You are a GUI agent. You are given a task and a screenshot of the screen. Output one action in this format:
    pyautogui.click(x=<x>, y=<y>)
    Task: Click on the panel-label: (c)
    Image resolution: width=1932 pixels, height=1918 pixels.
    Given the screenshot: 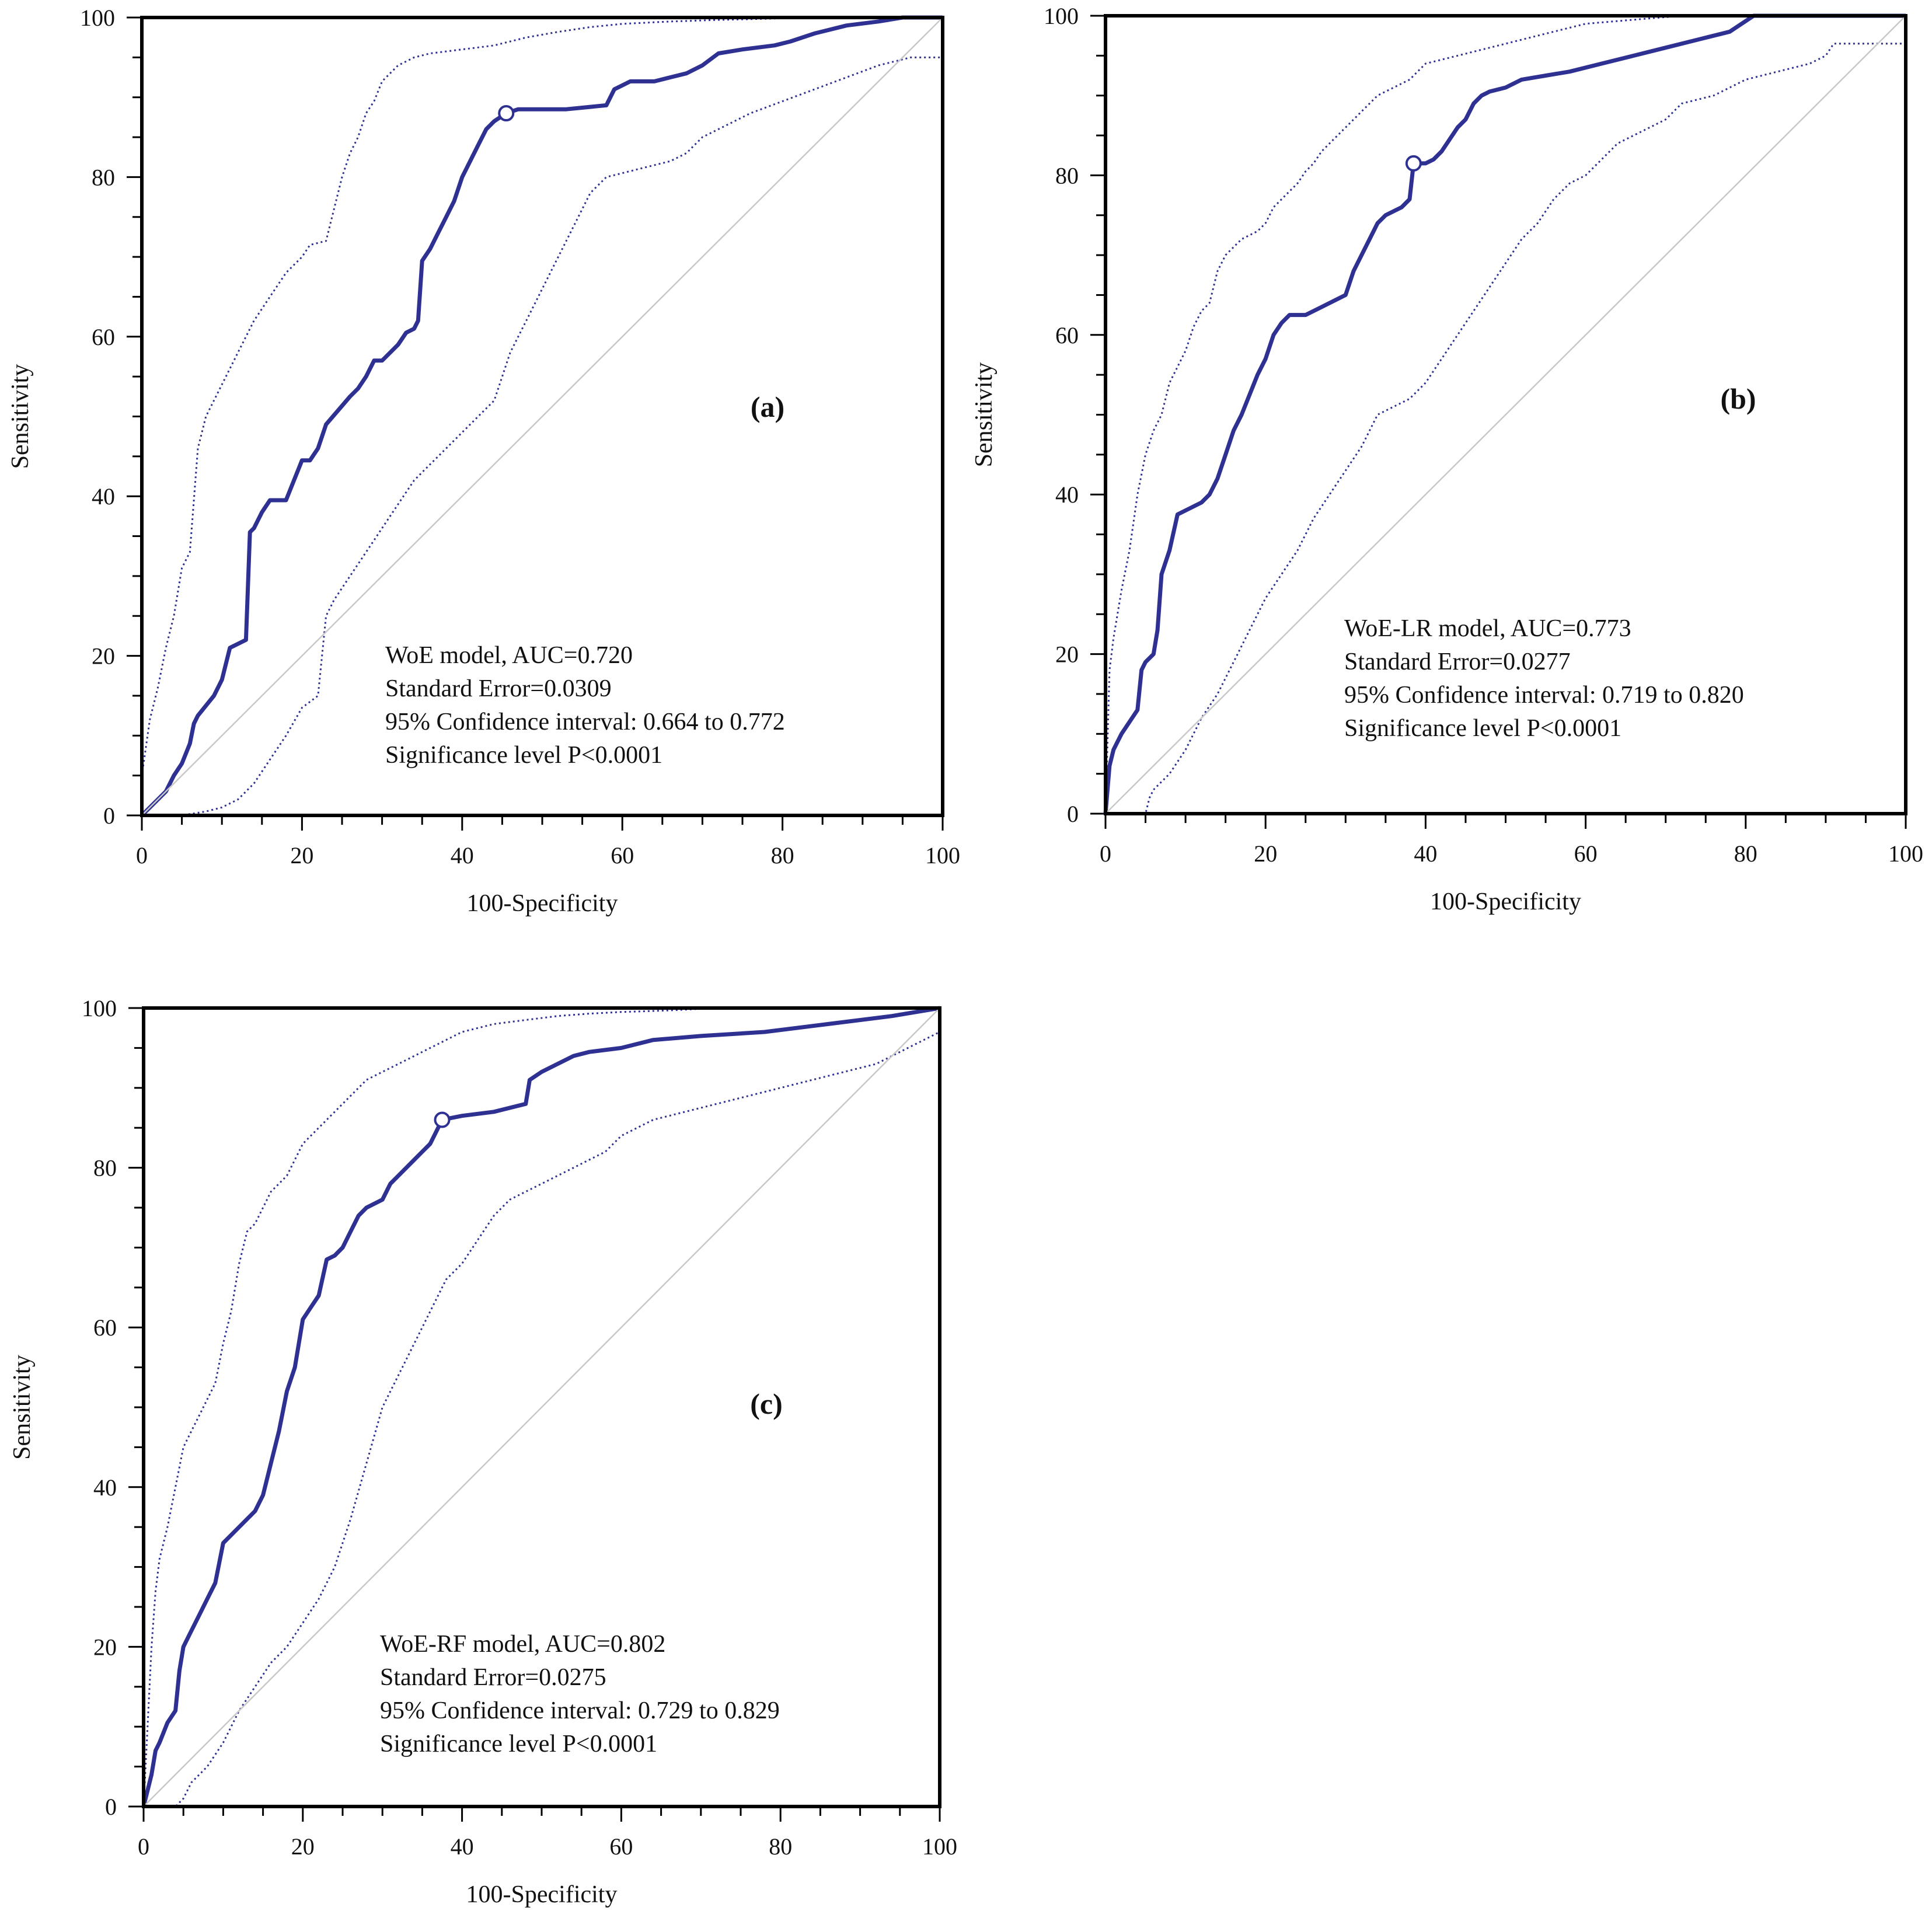 What is the action you would take?
    pyautogui.click(x=766, y=1403)
    